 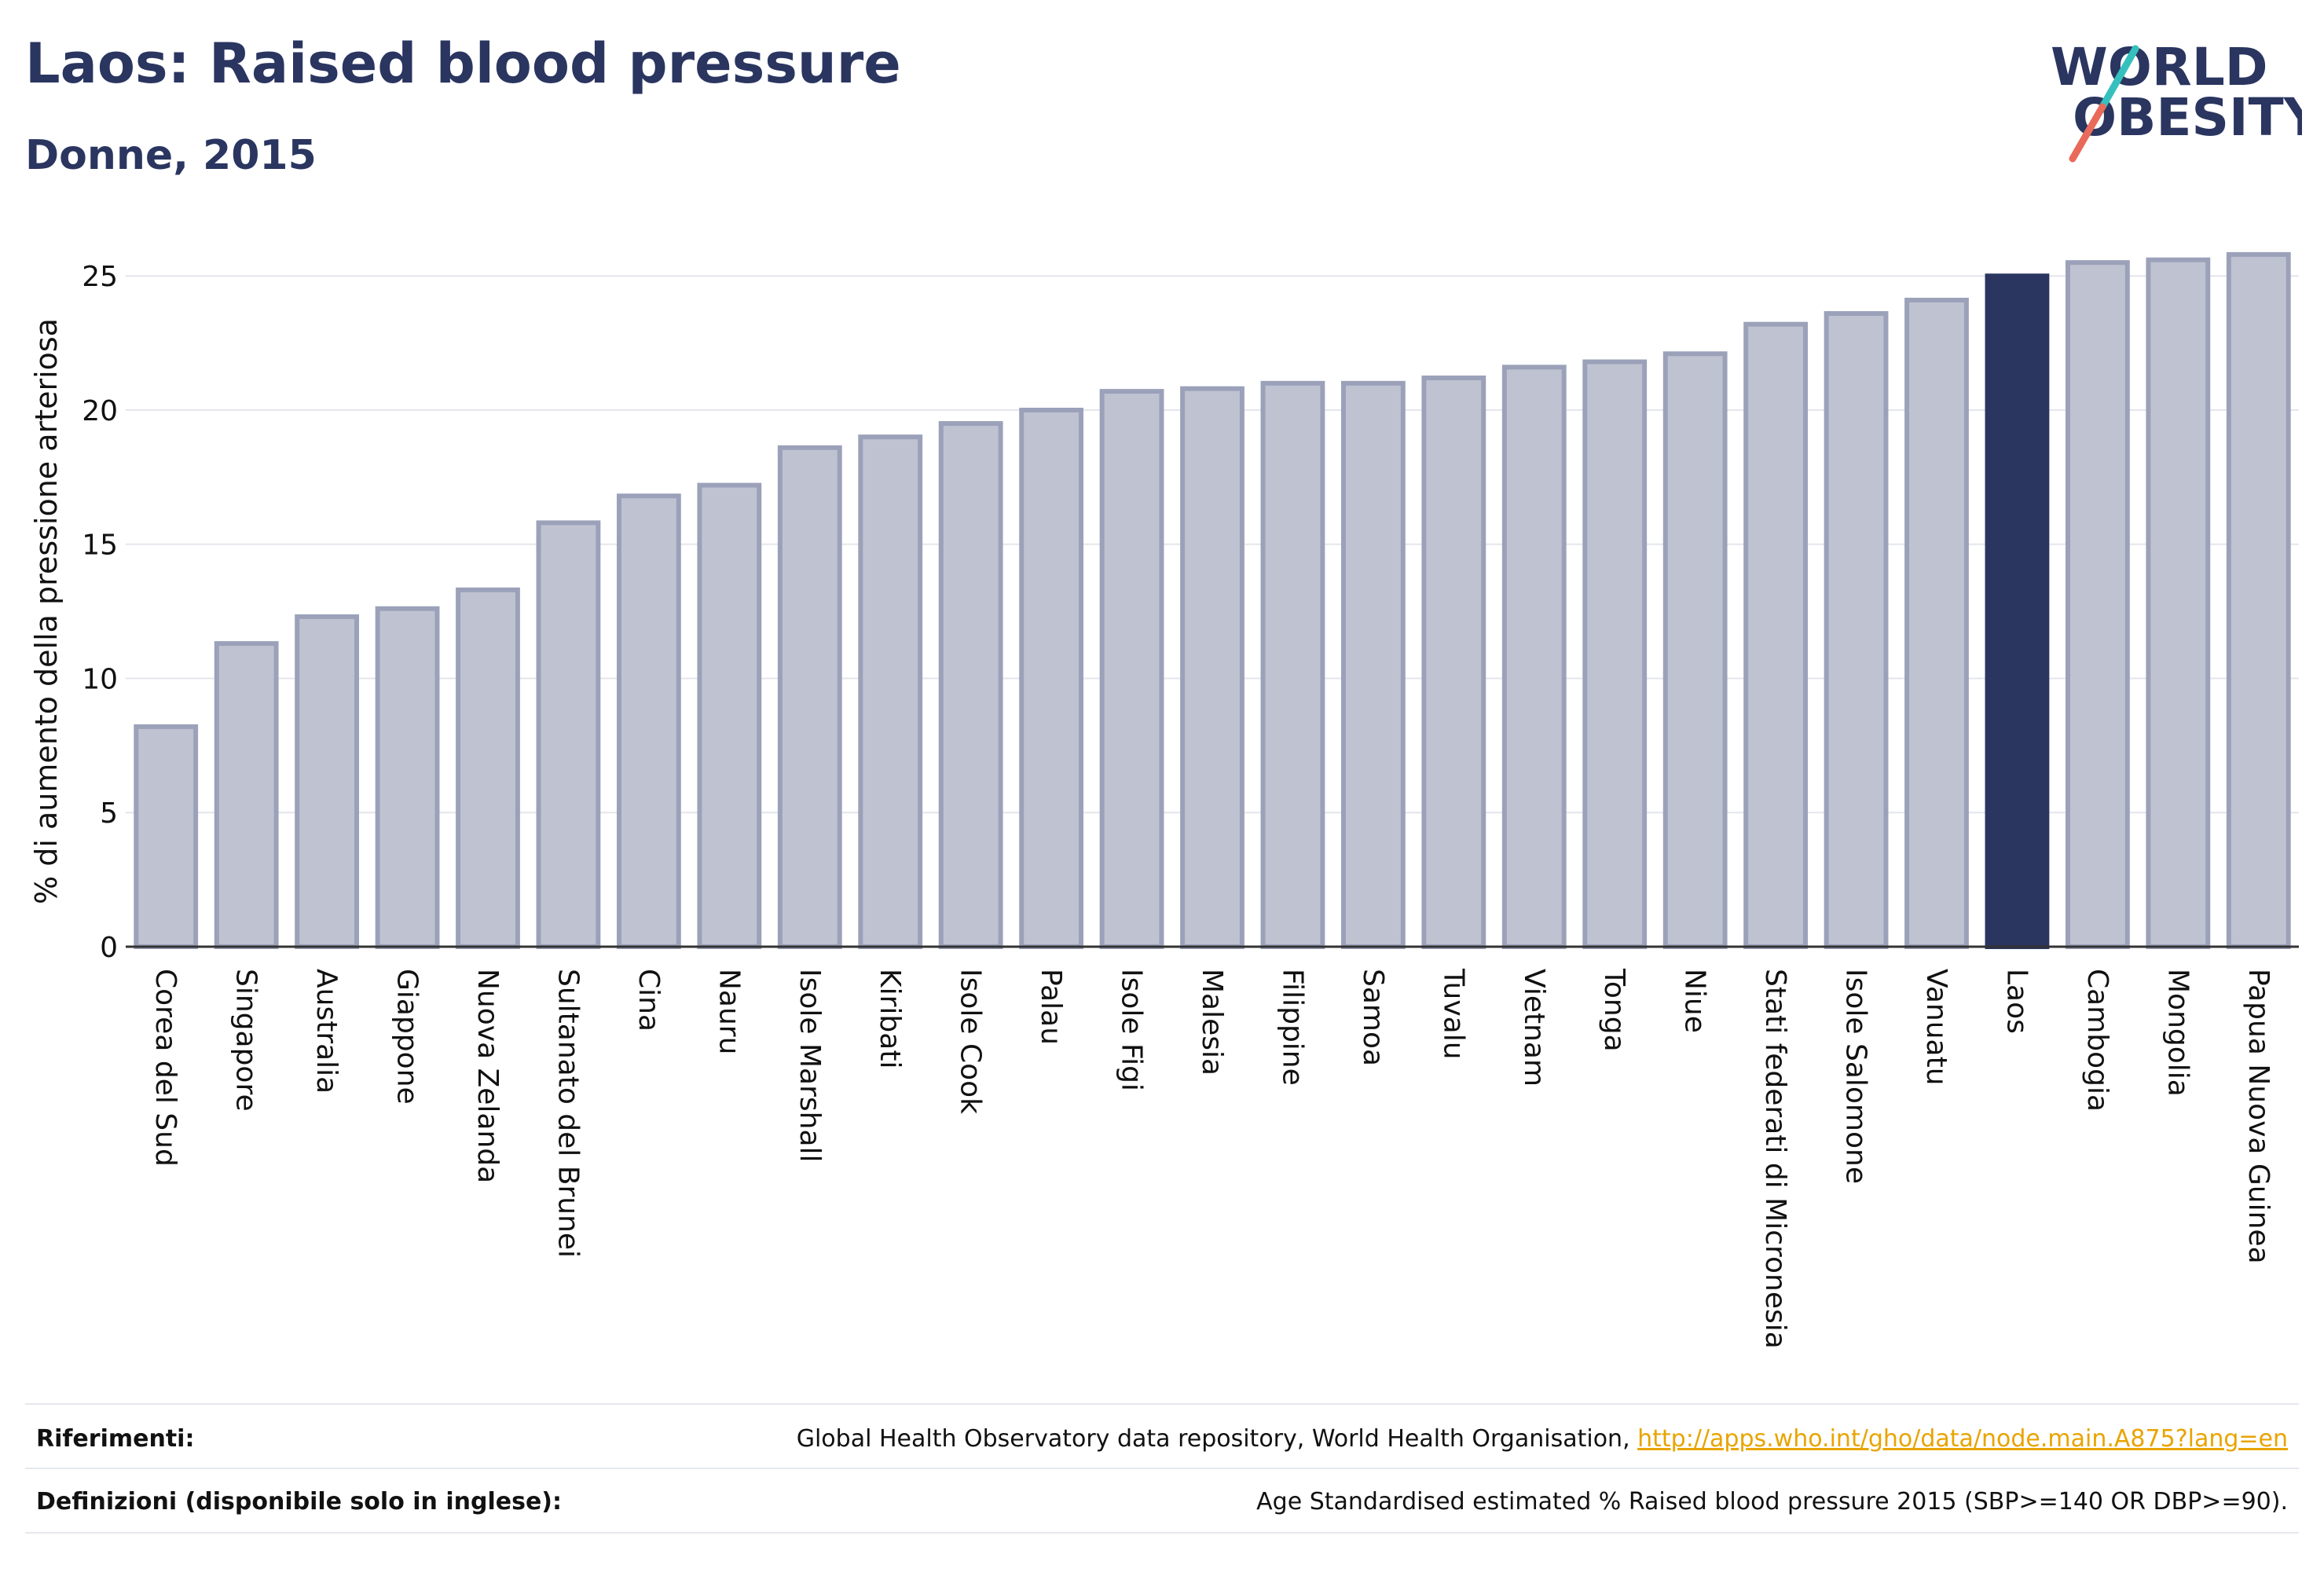 What do you see at coordinates (1936, 623) in the screenshot?
I see `bar-vanuatu` at bounding box center [1936, 623].